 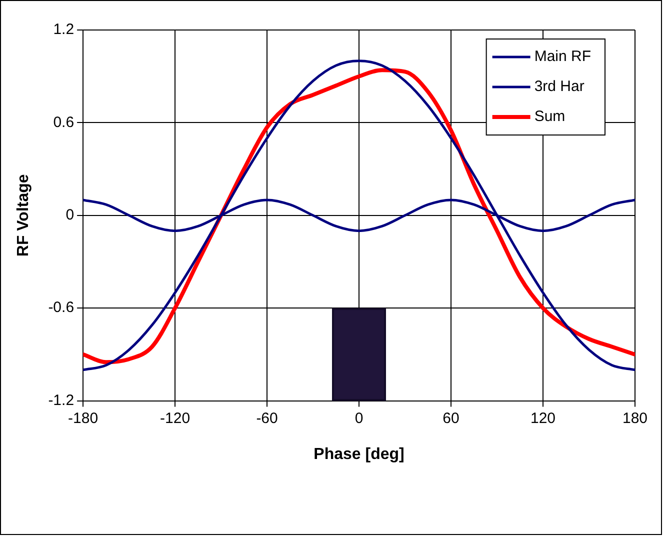 What do you see at coordinates (543, 418) in the screenshot?
I see `x-tick-label: 120` at bounding box center [543, 418].